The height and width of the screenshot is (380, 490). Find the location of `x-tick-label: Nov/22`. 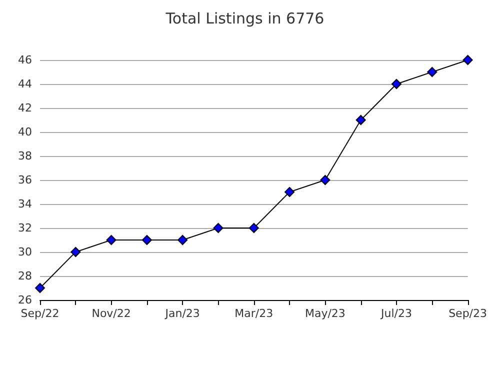

x-tick-label: Nov/22 is located at coordinates (111, 313).